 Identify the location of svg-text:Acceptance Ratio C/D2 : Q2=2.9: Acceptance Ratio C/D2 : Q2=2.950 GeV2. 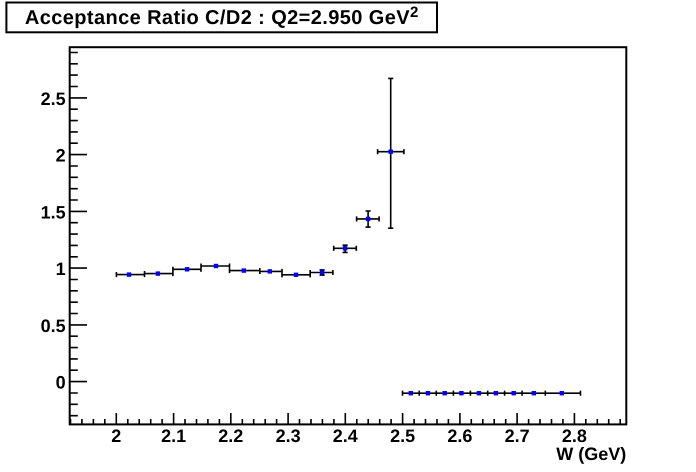
(222, 16).